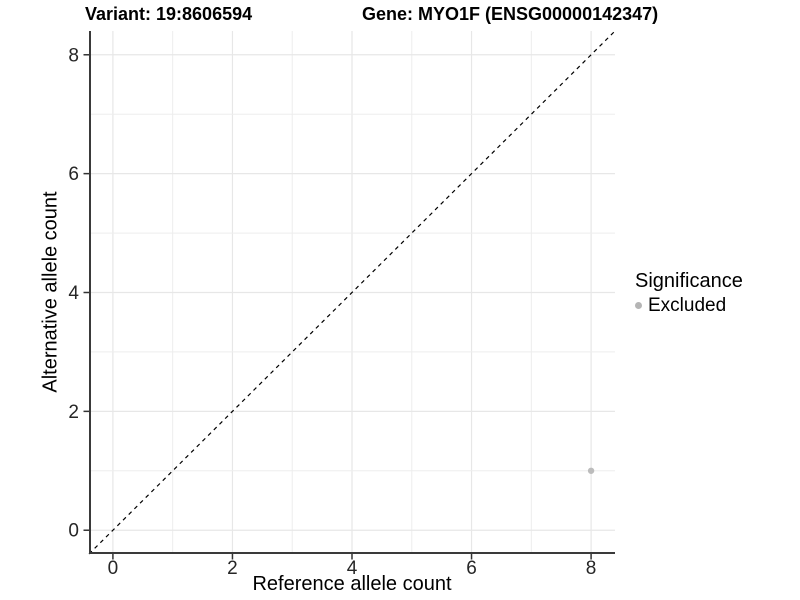 This screenshot has width=800, height=600. Describe the element at coordinates (50, 292) in the screenshot. I see `y-axis-title: Alternative allele count` at that location.